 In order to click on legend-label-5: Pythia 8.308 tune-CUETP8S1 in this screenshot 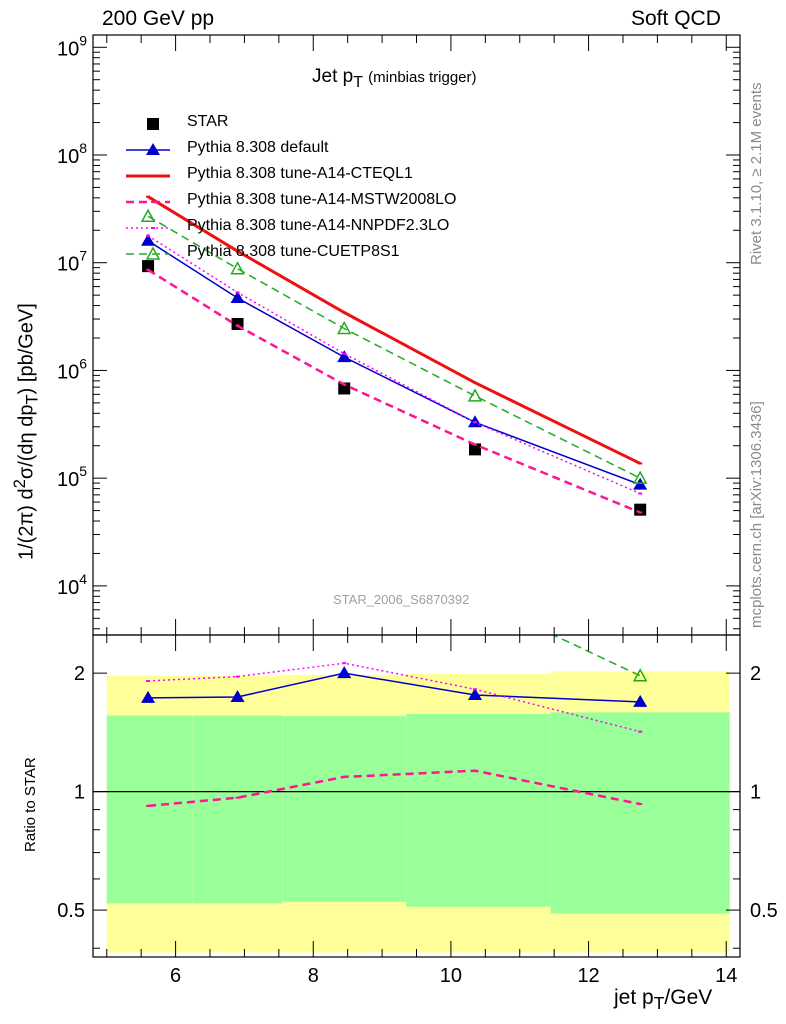, I will do `click(293, 251)`.